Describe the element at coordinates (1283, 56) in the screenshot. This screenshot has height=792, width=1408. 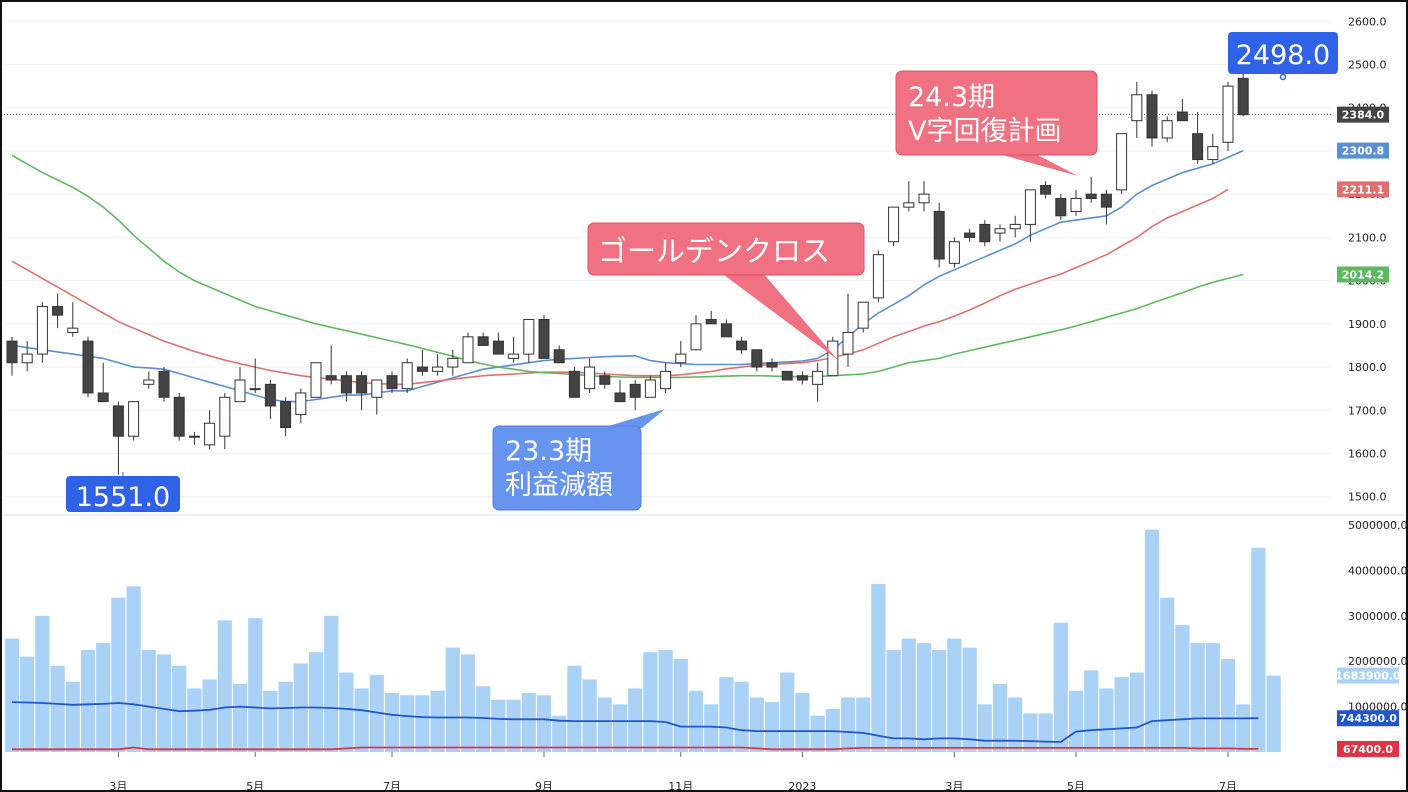
I see `high-badge: 2498.0` at that location.